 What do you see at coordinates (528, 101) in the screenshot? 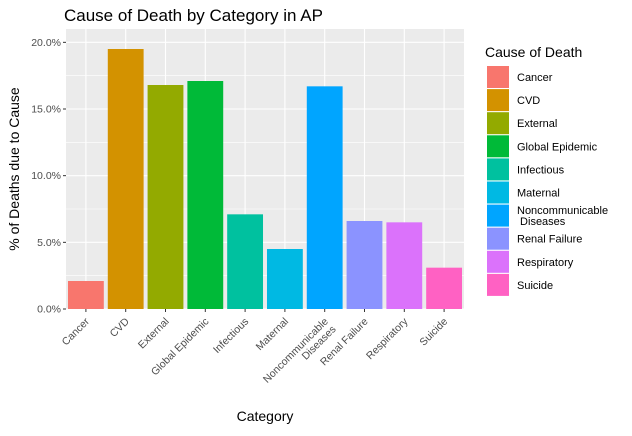
I see `legend-label: CVD` at bounding box center [528, 101].